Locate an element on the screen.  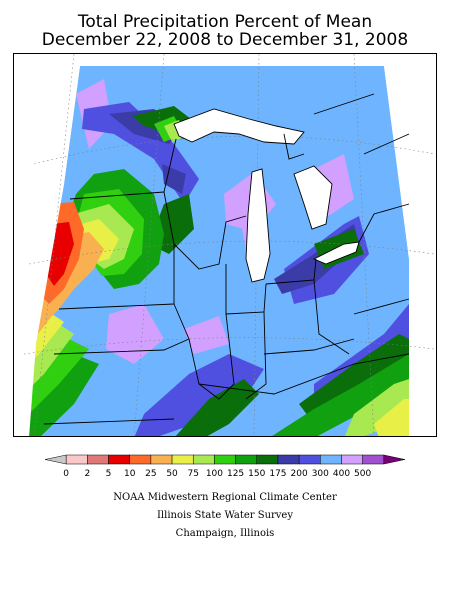
legend-label: 125 is located at coordinates (235, 474).